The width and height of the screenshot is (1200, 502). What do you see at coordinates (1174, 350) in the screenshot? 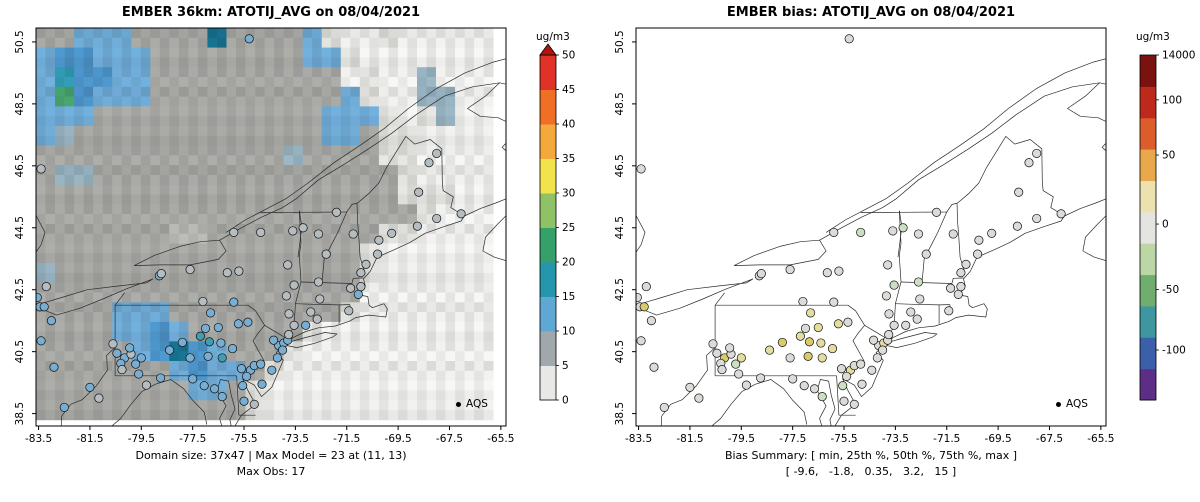
I see `svg-text: -100` at bounding box center [1174, 350].